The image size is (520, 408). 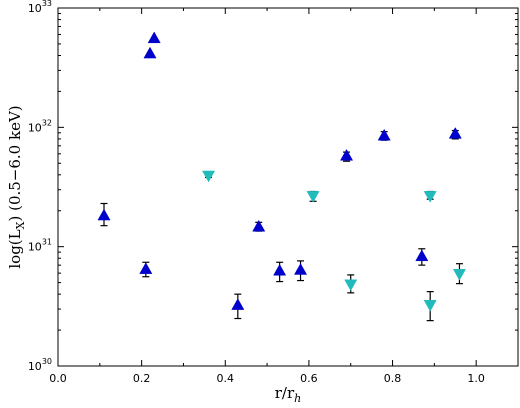 What do you see at coordinates (40, 365) in the screenshot?
I see `y-tick-label: 1030` at bounding box center [40, 365].